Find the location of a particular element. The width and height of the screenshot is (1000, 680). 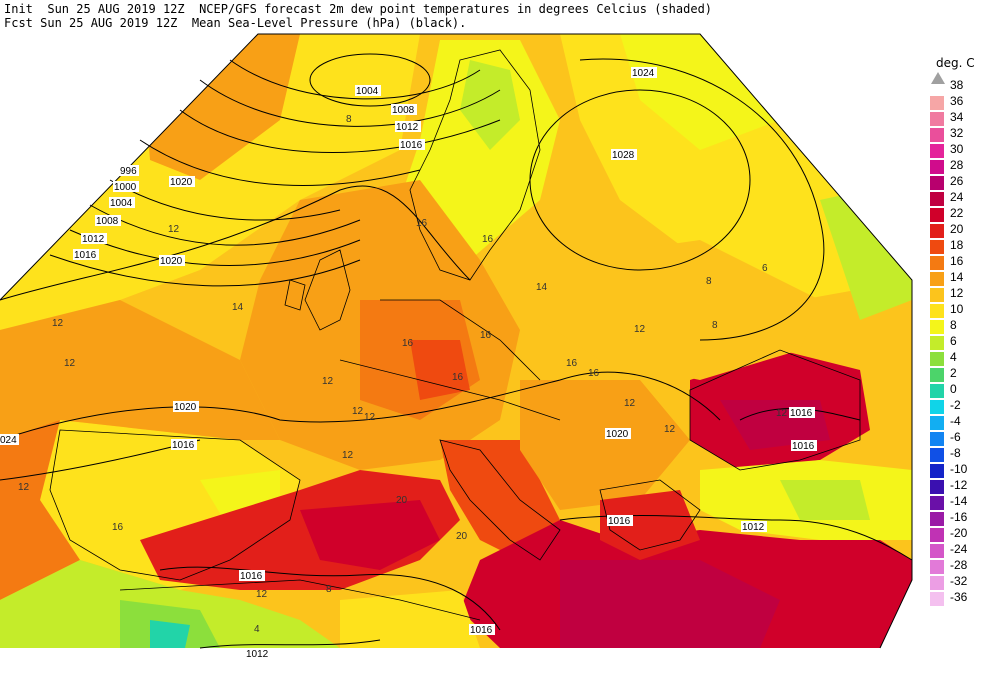

legend-label: 10 is located at coordinates (957, 309).